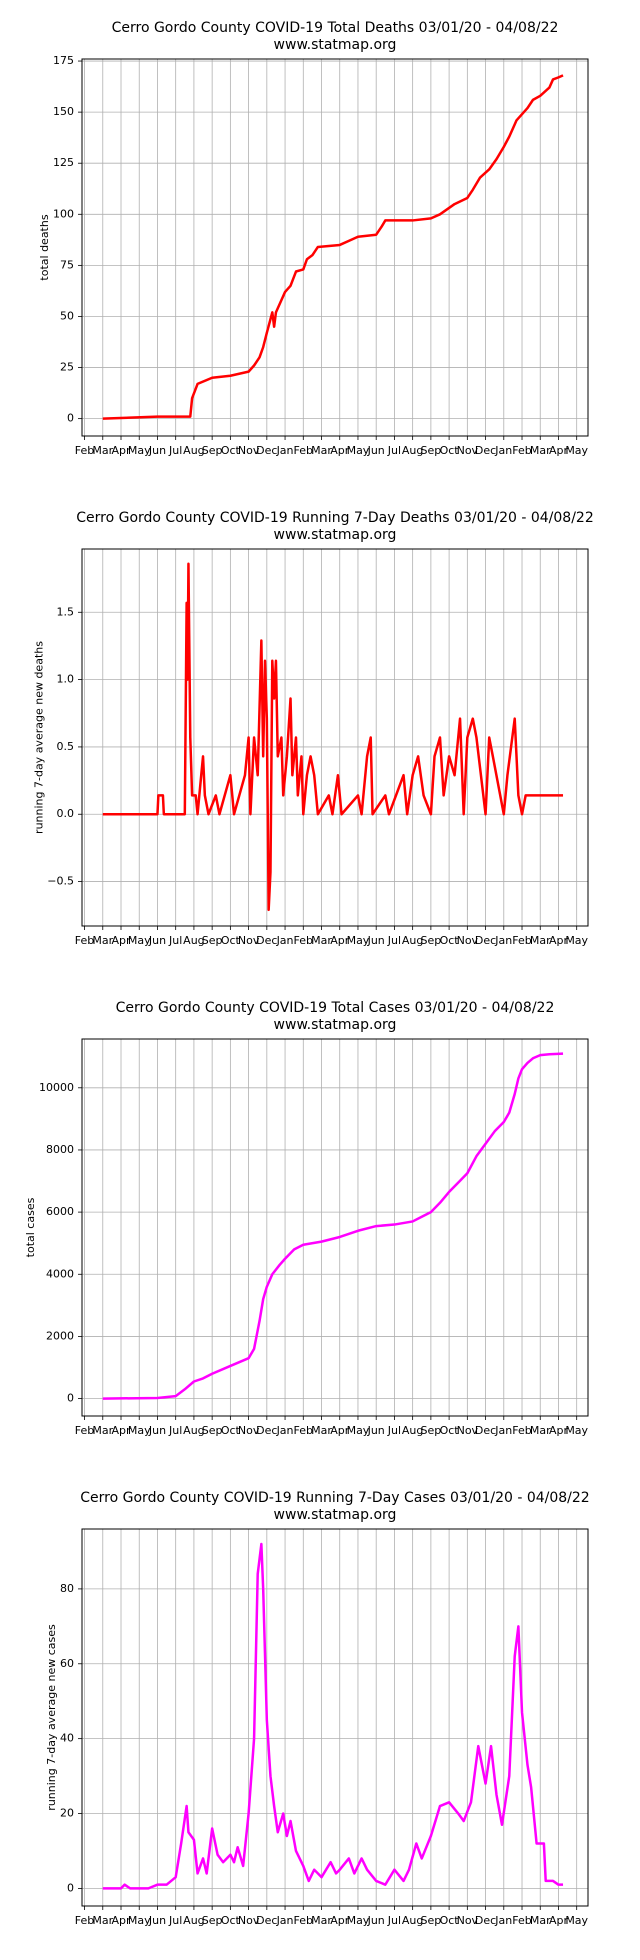  Describe the element at coordinates (56, 1087) in the screenshot. I see `y-tick-label: 10000` at that location.